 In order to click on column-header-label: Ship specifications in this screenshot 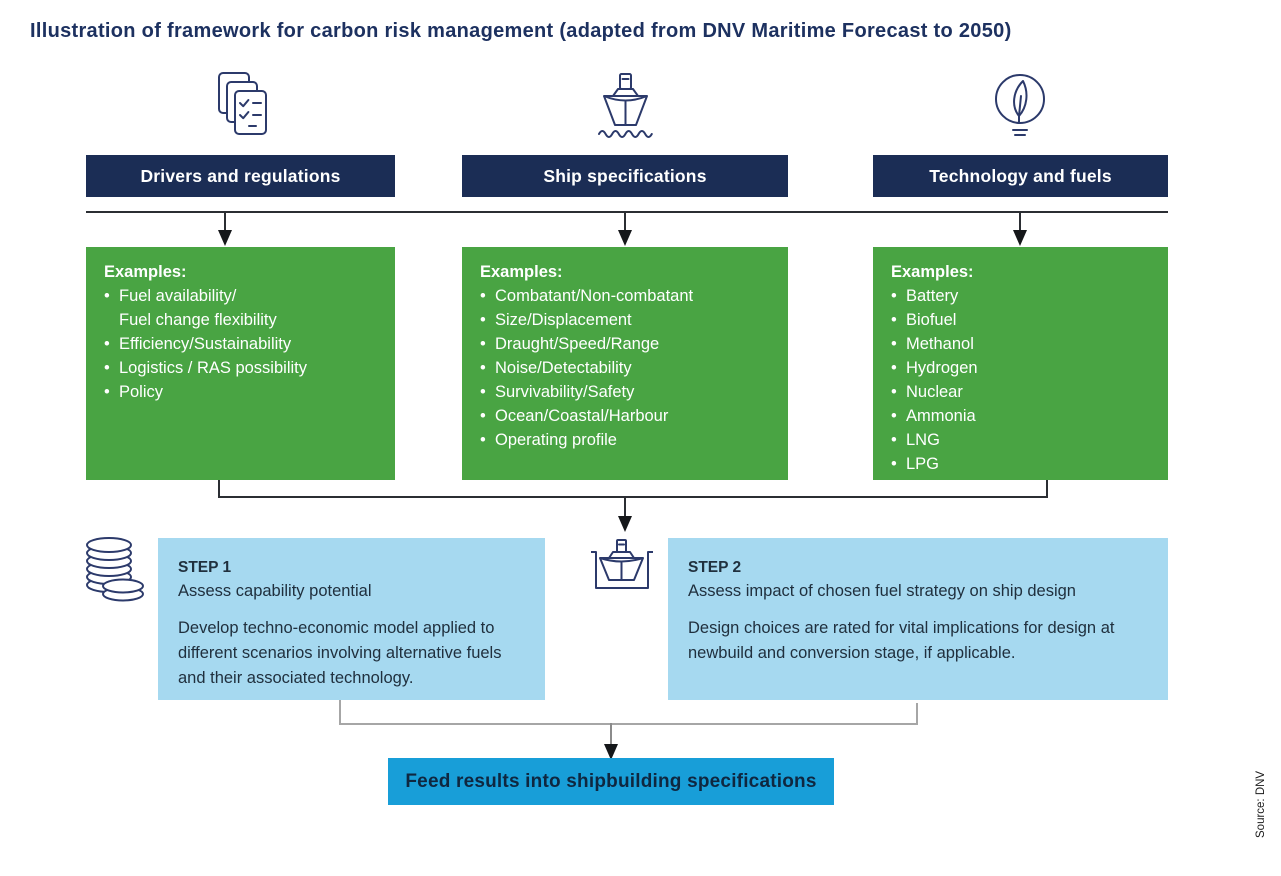, I will do `click(625, 175)`.